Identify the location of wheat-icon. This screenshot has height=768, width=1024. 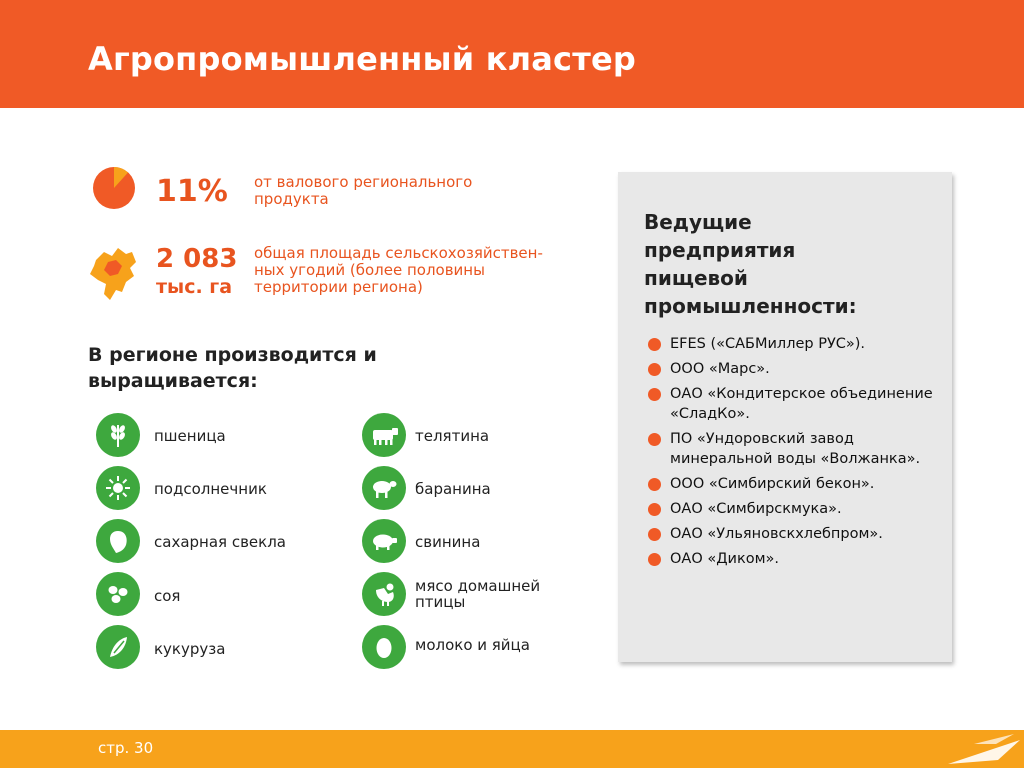
(118, 435).